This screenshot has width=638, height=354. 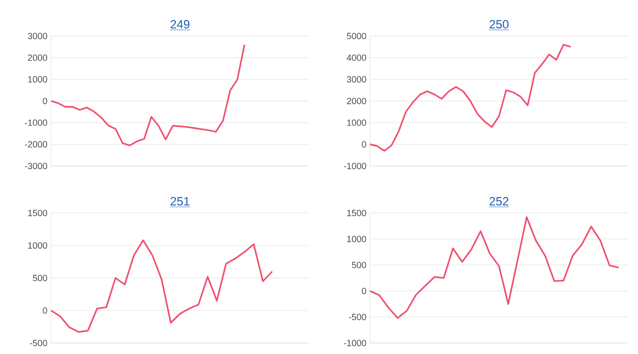 I want to click on y-tick-label: -2000, so click(x=36, y=144).